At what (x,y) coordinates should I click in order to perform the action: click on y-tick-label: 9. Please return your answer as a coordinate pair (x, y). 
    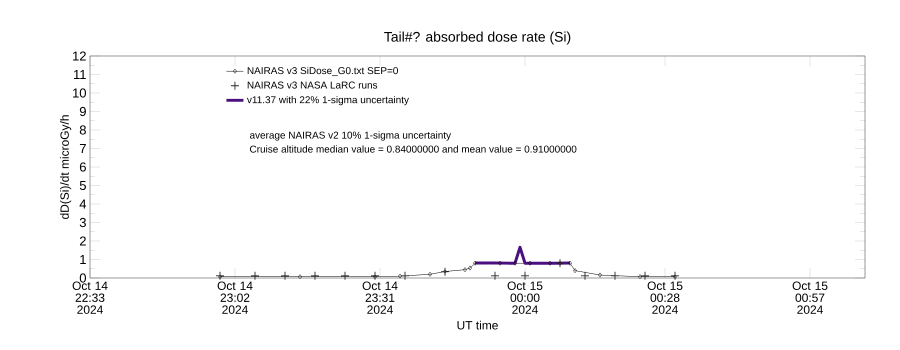
    Looking at the image, I should click on (83, 111).